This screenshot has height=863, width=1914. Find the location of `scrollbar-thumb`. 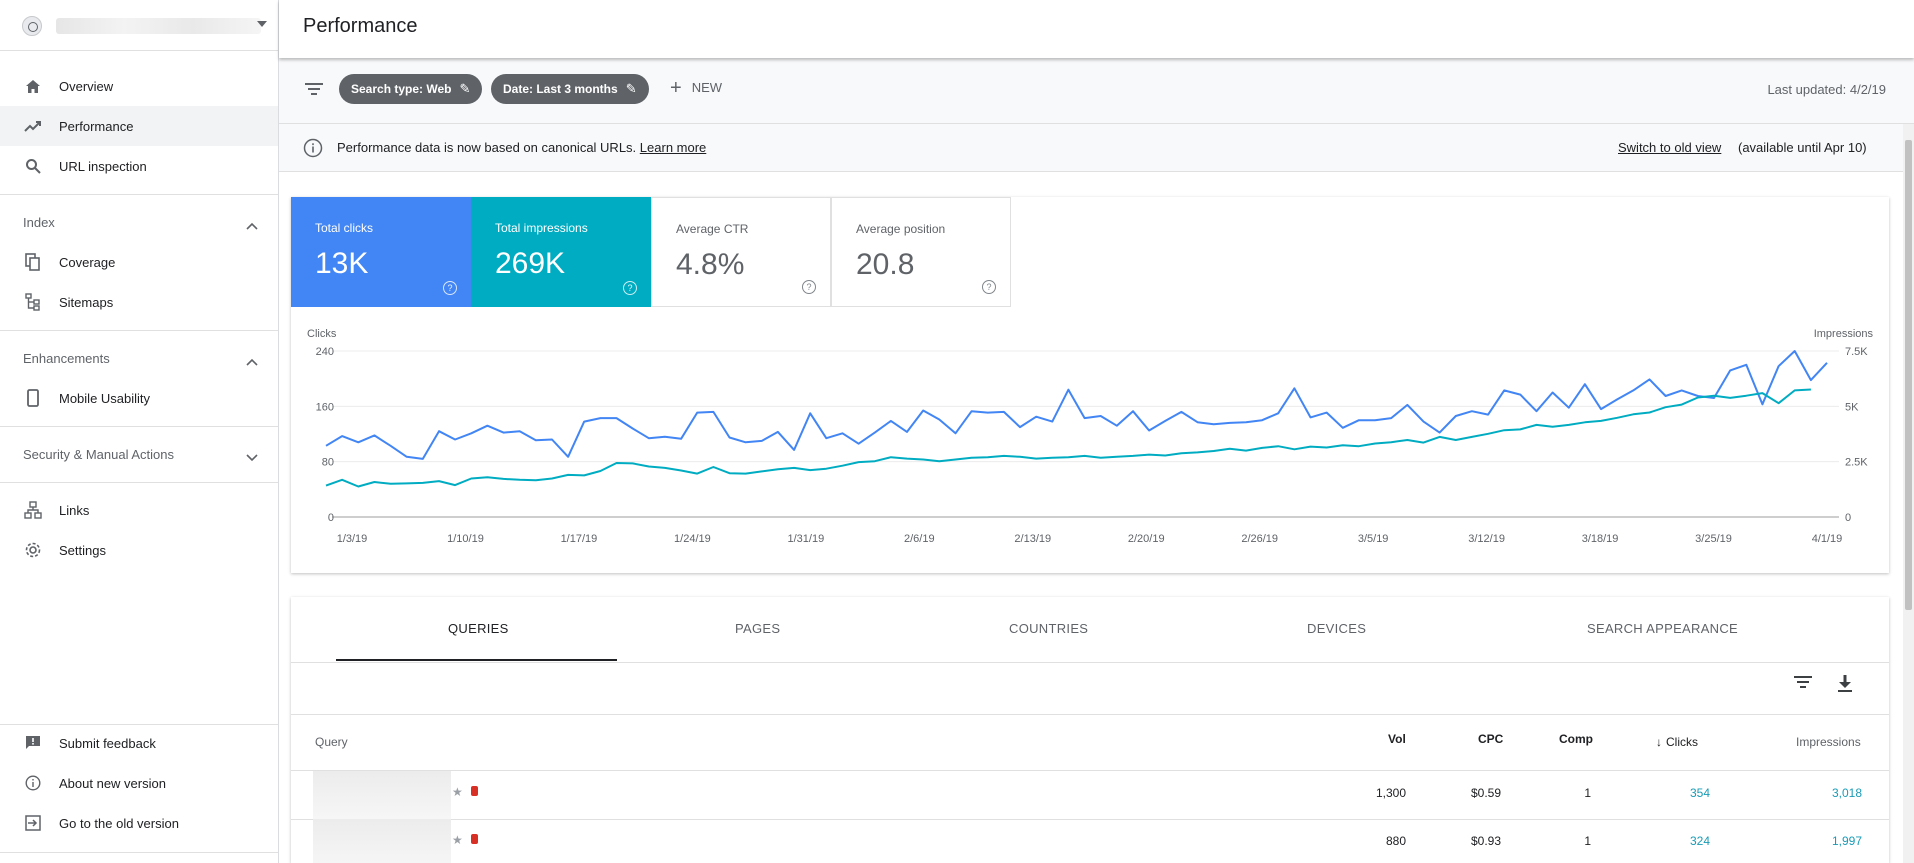

scrollbar-thumb is located at coordinates (1908, 375).